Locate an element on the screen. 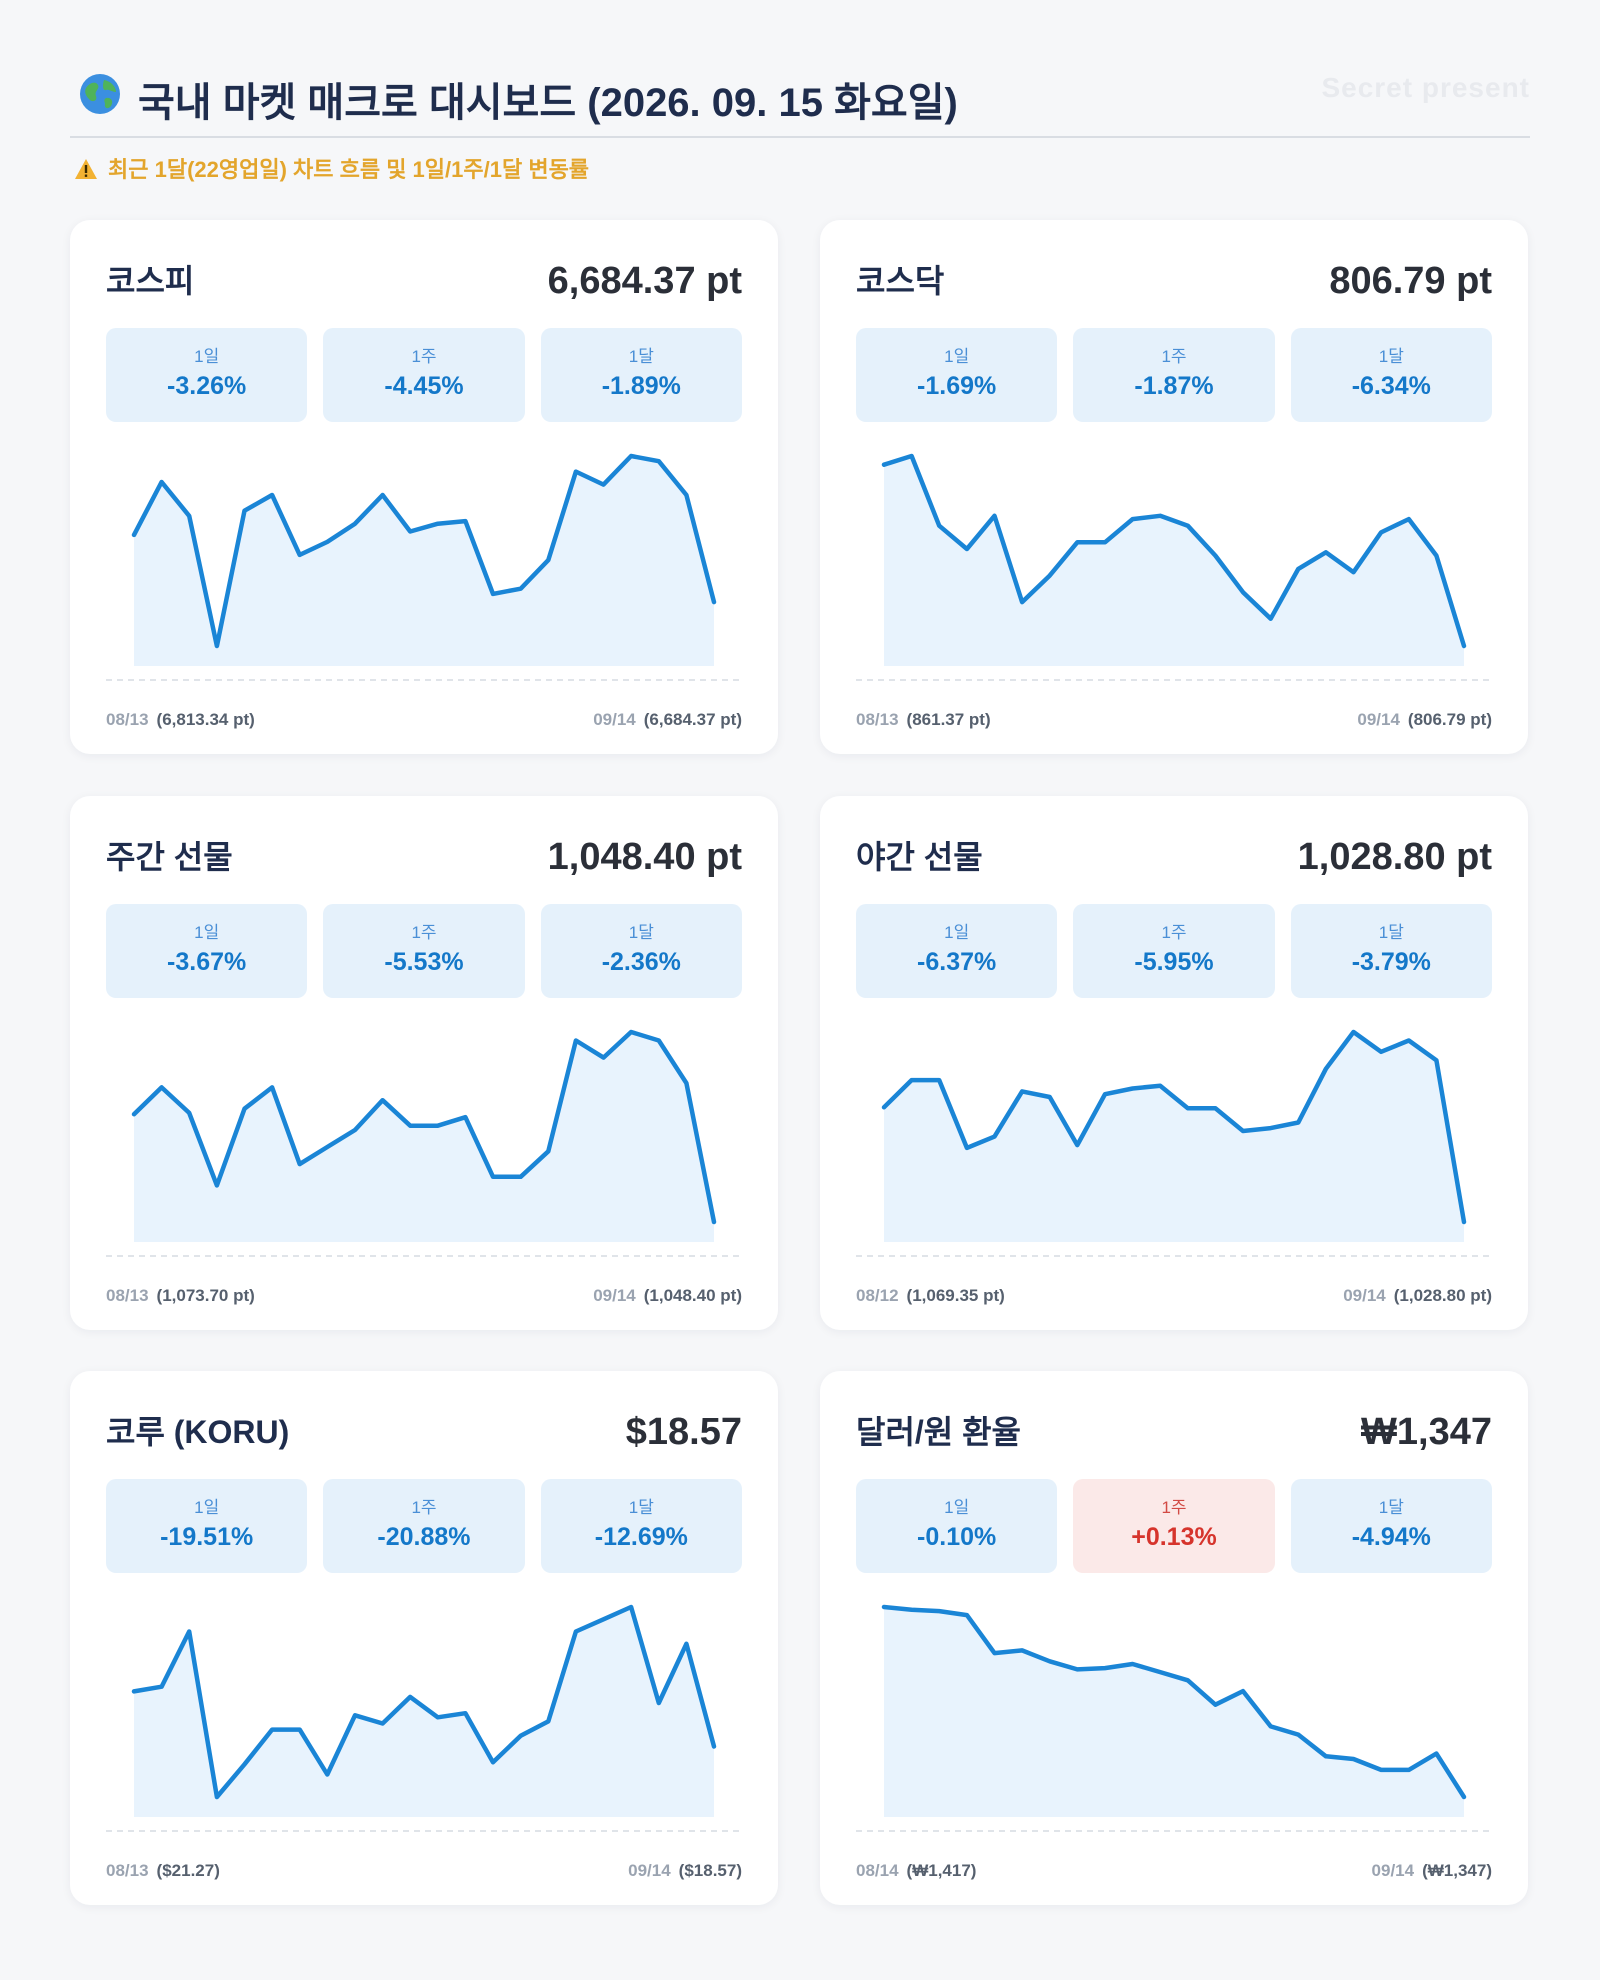  change-value: -2.36% is located at coordinates (641, 962).